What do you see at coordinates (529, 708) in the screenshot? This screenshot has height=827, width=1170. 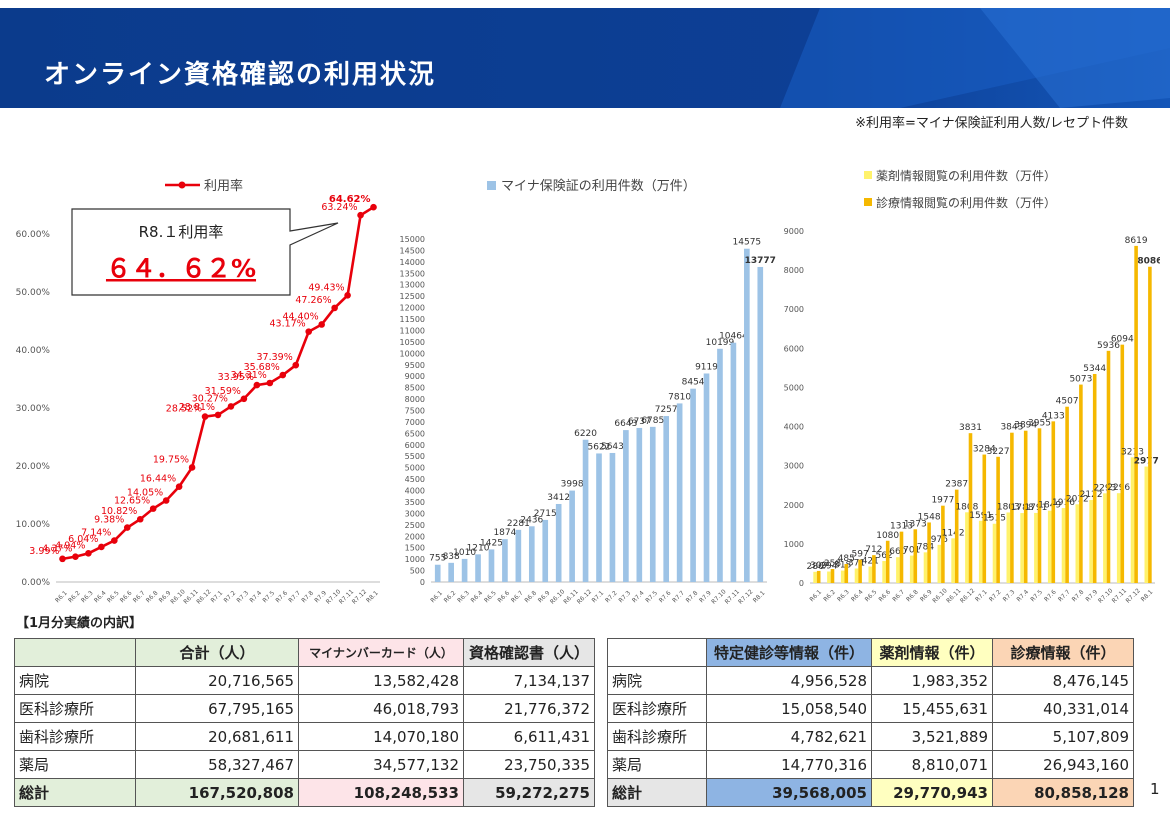 I see `table-cell: 21,776,372` at bounding box center [529, 708].